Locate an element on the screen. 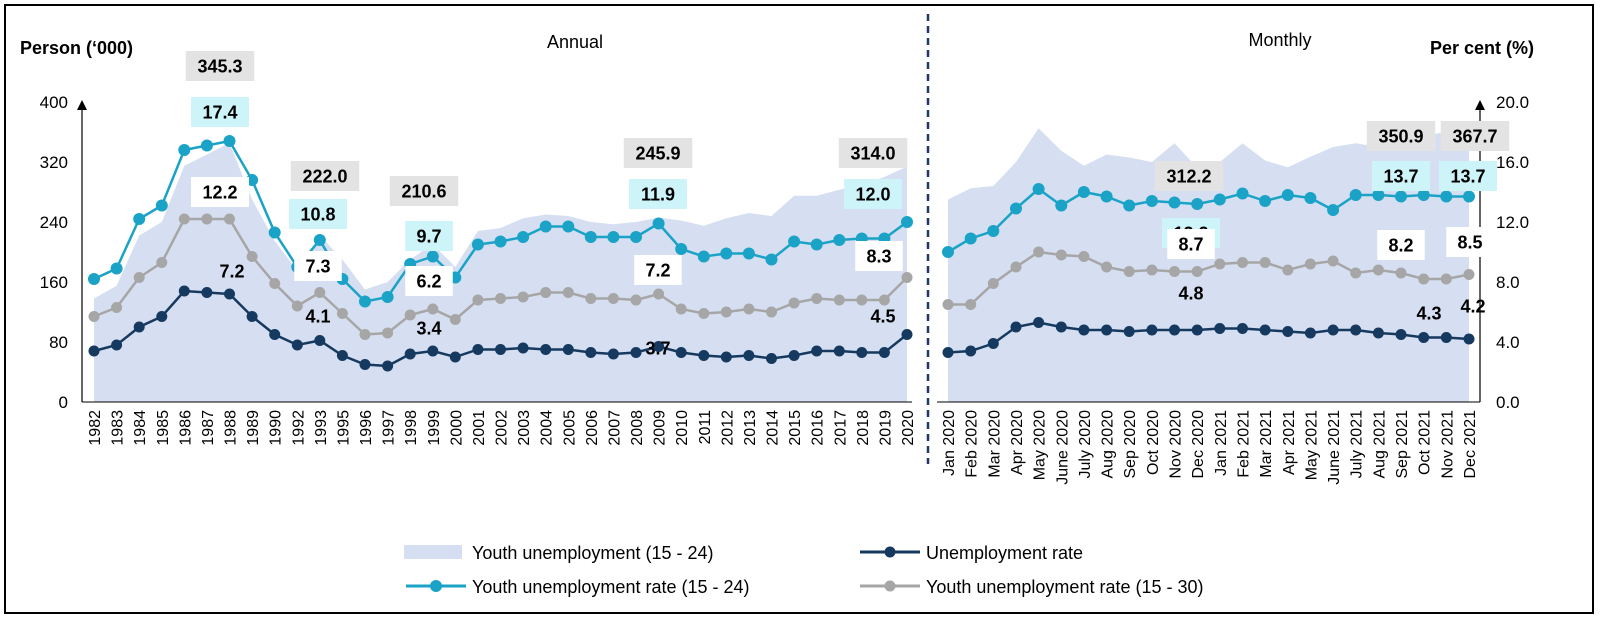  x-tick-label-monthly: May 2020 is located at coordinates (1040, 445).